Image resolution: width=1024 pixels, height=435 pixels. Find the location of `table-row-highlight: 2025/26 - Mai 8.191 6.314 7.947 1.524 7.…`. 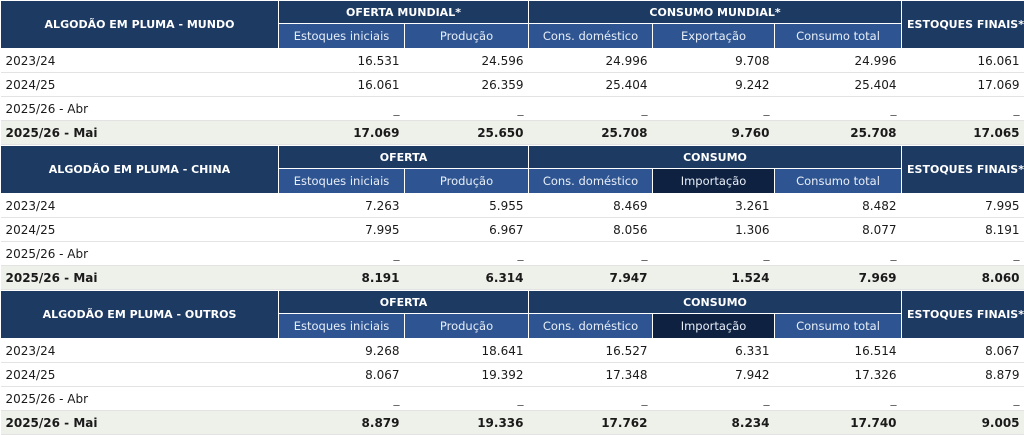

table-row-highlight: 2025/26 - Mai 8.191 6.314 7.947 1.524 7.… is located at coordinates (512, 278).